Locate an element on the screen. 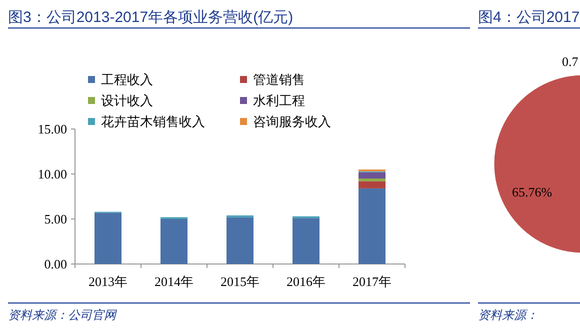 The width and height of the screenshot is (580, 329). legend-label: 咨询服务收入 is located at coordinates (292, 121).